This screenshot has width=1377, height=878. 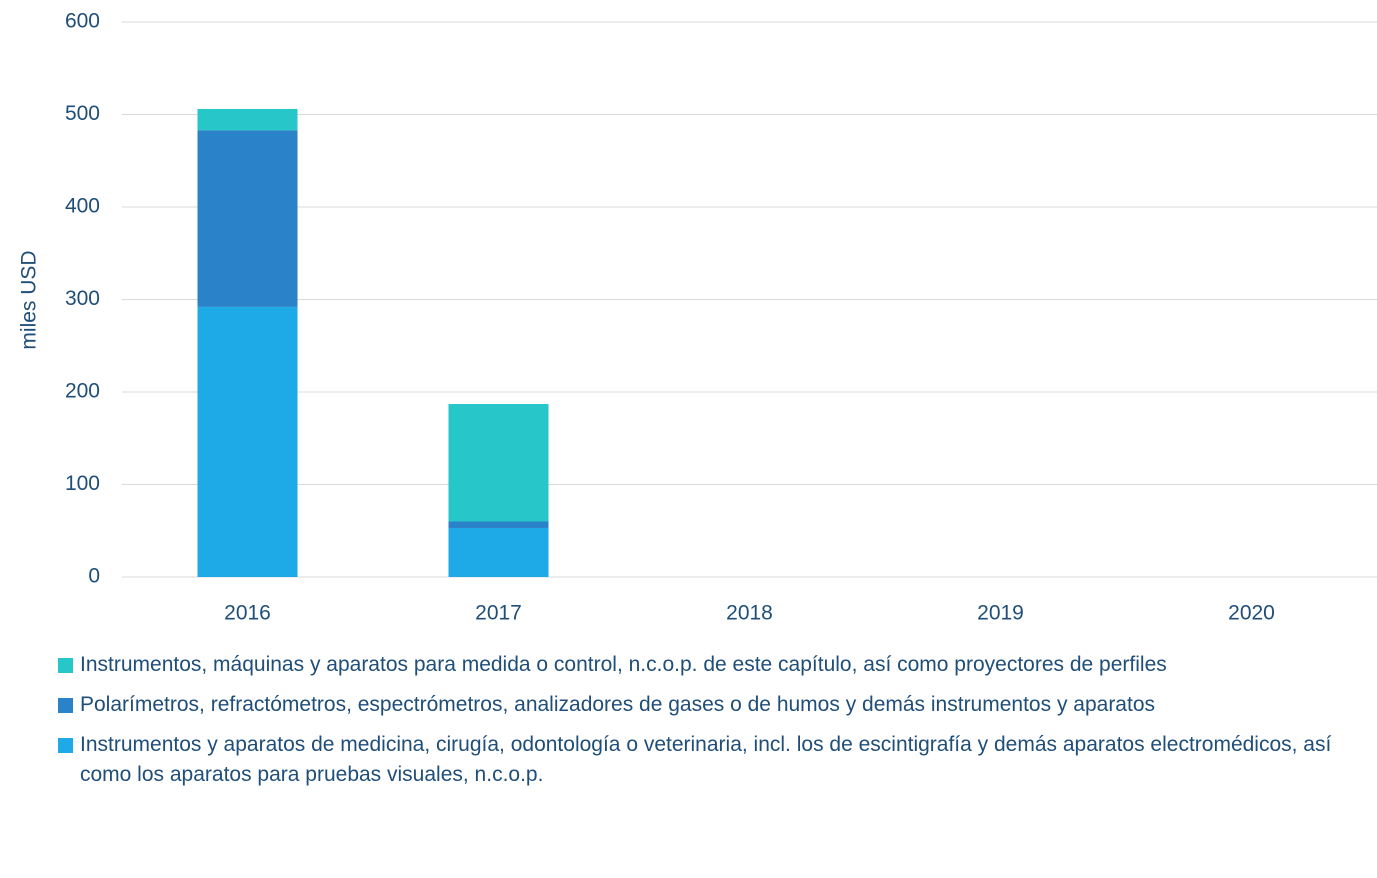 I want to click on x-tick-label: 2018, so click(x=749, y=613).